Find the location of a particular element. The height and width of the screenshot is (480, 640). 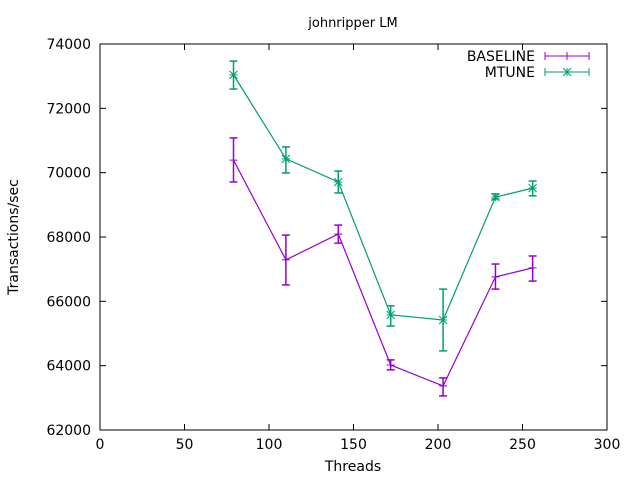

y-tick-label: 62000 is located at coordinates (68, 431).